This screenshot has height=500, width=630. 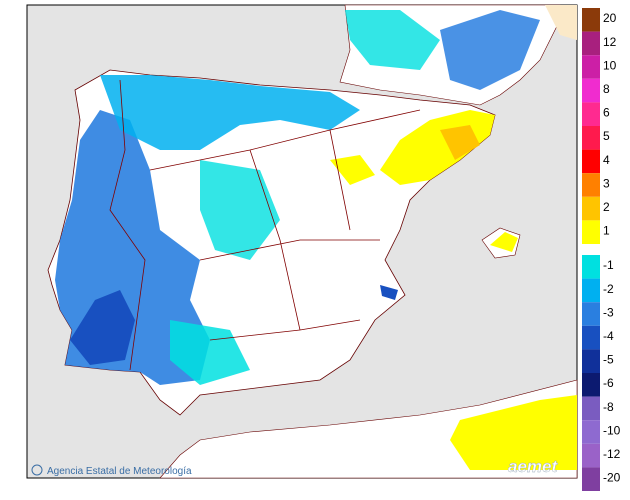 I want to click on neutral-swatch, so click(x=591, y=249).